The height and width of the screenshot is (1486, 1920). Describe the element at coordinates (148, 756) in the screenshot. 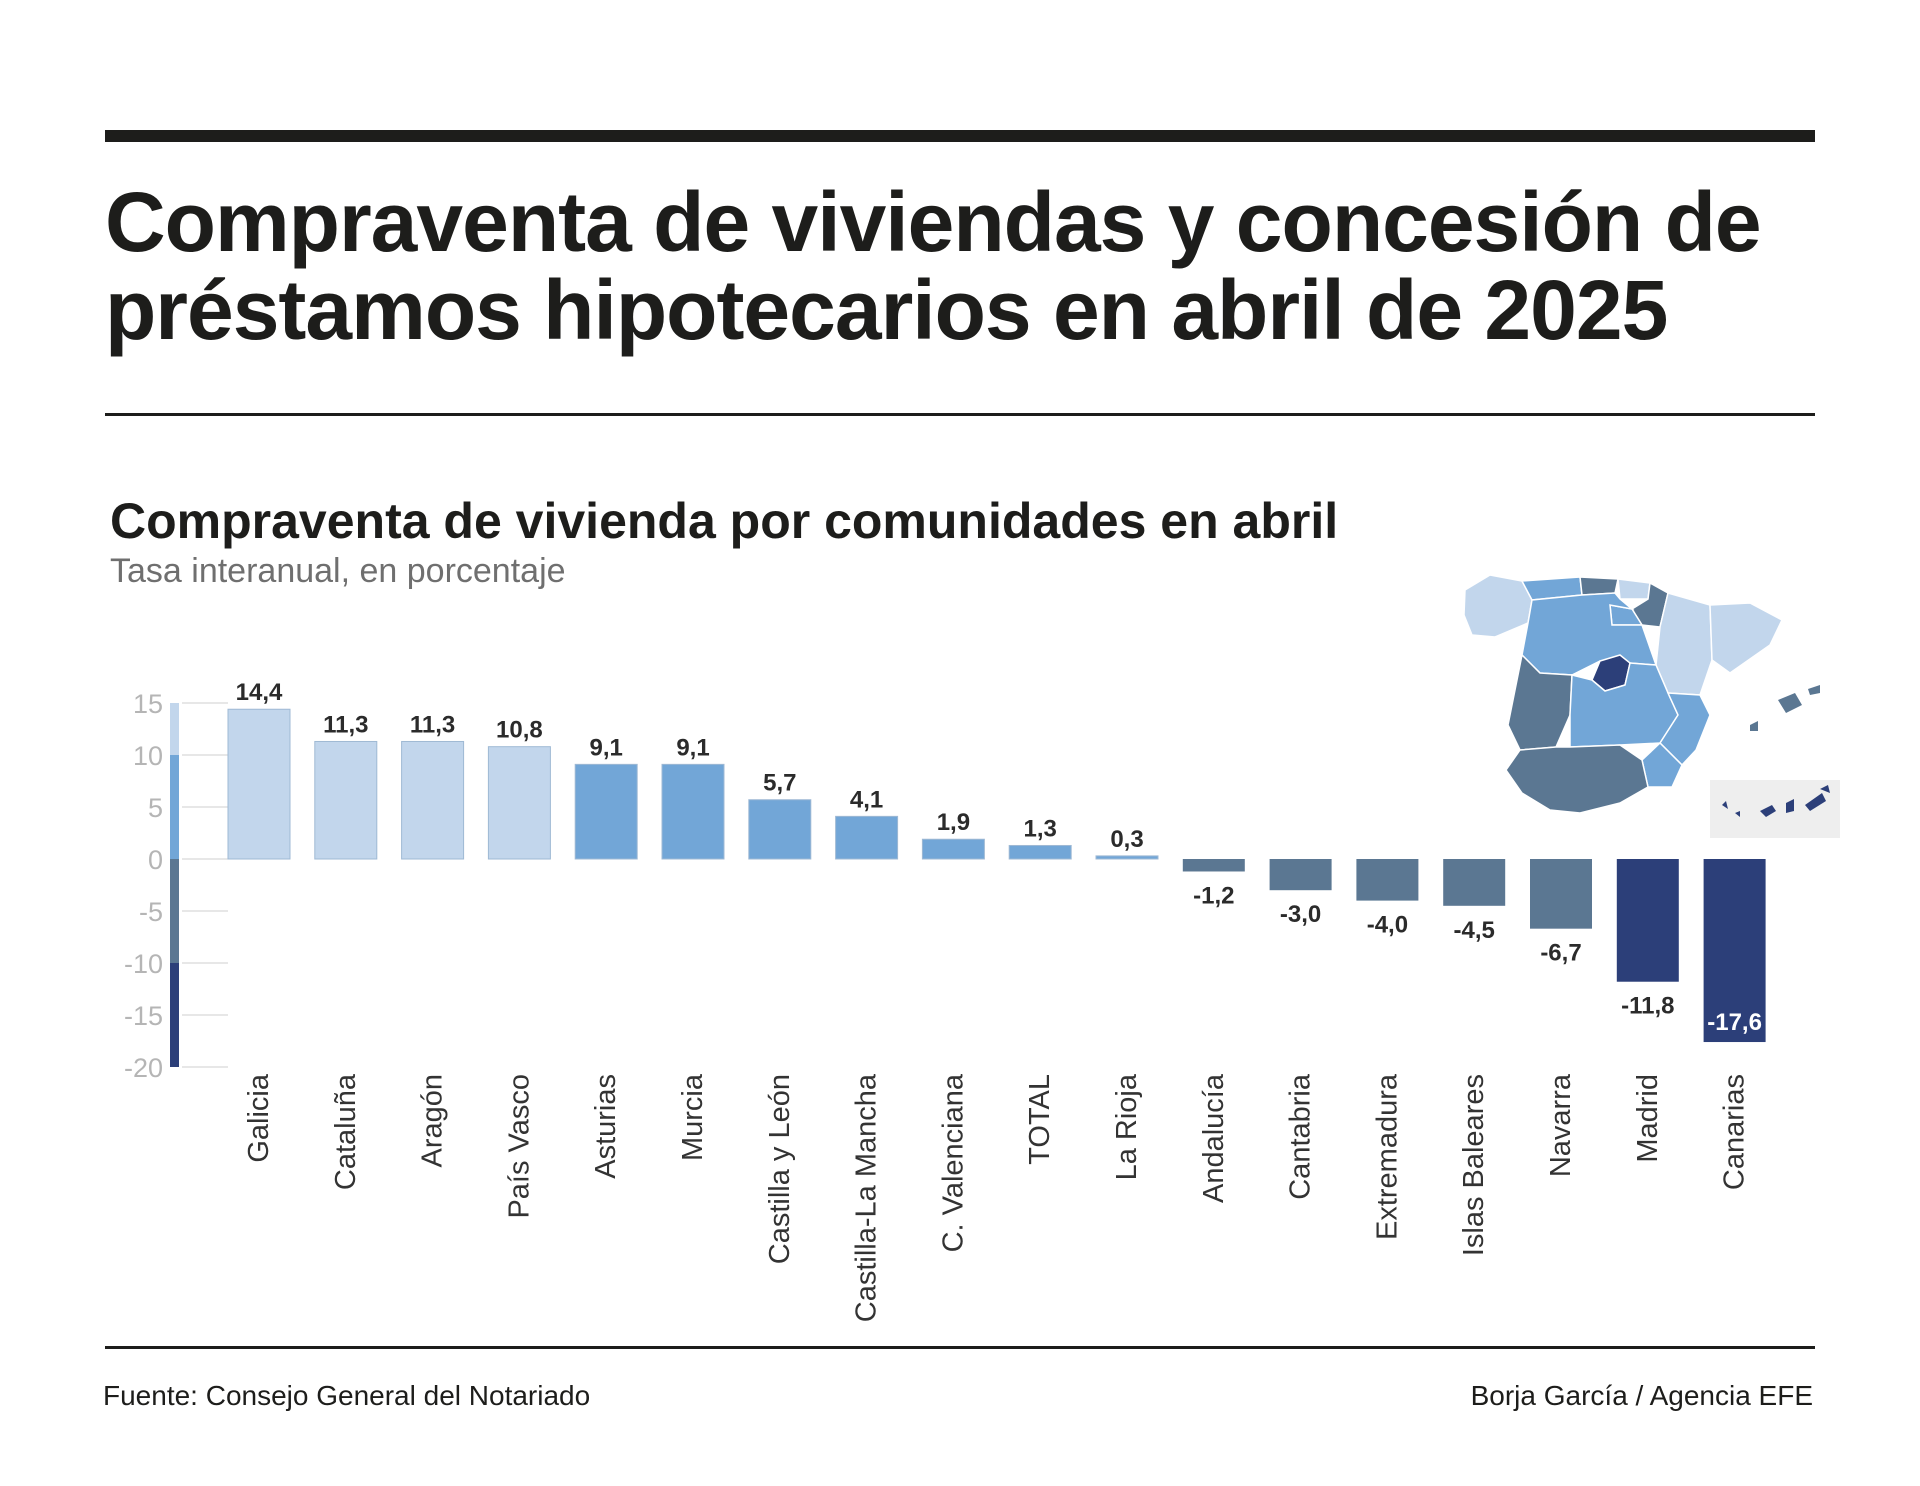

I see `y-tick-label: 10` at that location.